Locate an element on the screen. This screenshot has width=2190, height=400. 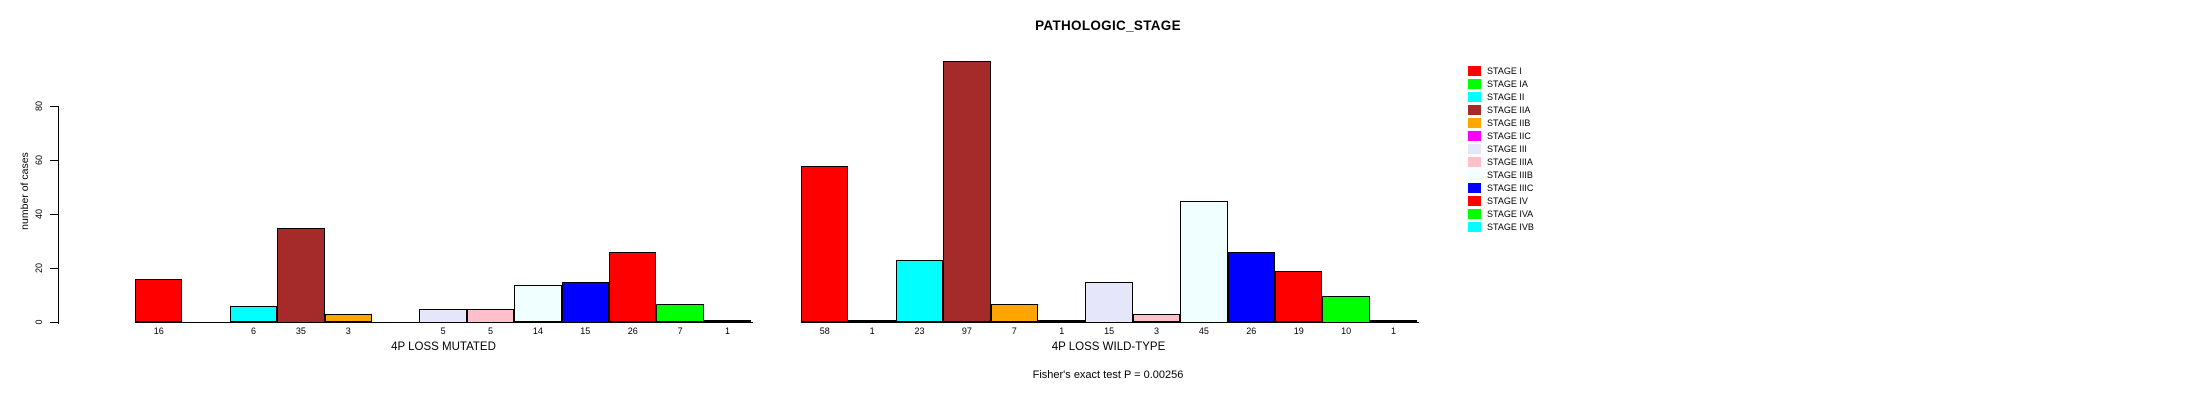
y-axis-line is located at coordinates (58, 214).